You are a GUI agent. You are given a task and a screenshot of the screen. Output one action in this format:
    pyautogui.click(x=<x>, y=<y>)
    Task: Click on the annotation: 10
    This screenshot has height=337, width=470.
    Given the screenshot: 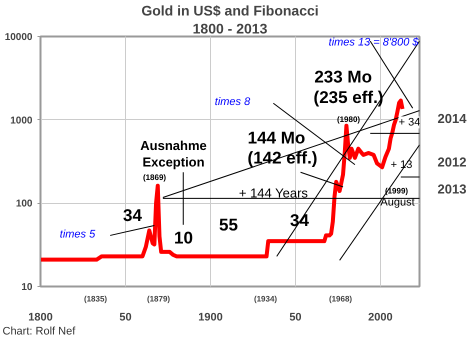 What is the action you would take?
    pyautogui.click(x=183, y=238)
    